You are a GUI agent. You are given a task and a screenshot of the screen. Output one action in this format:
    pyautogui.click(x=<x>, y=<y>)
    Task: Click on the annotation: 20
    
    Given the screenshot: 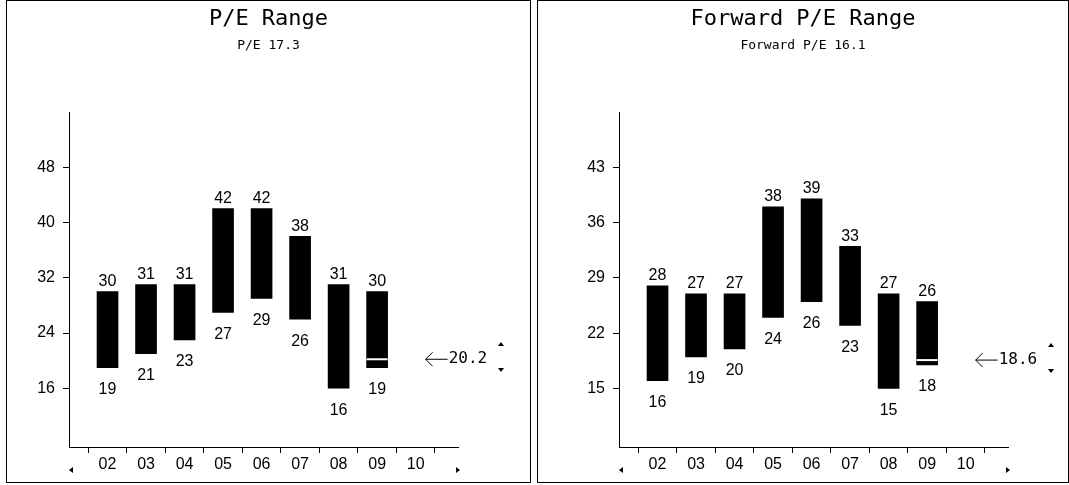 What is the action you would take?
    pyautogui.click(x=734, y=370)
    